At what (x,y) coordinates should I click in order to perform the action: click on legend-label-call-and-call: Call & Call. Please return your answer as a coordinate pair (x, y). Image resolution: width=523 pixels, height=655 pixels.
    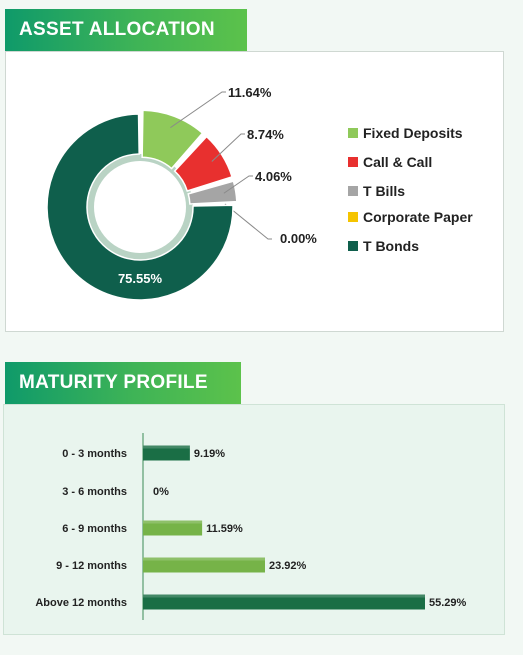
    Looking at the image, I should click on (398, 162).